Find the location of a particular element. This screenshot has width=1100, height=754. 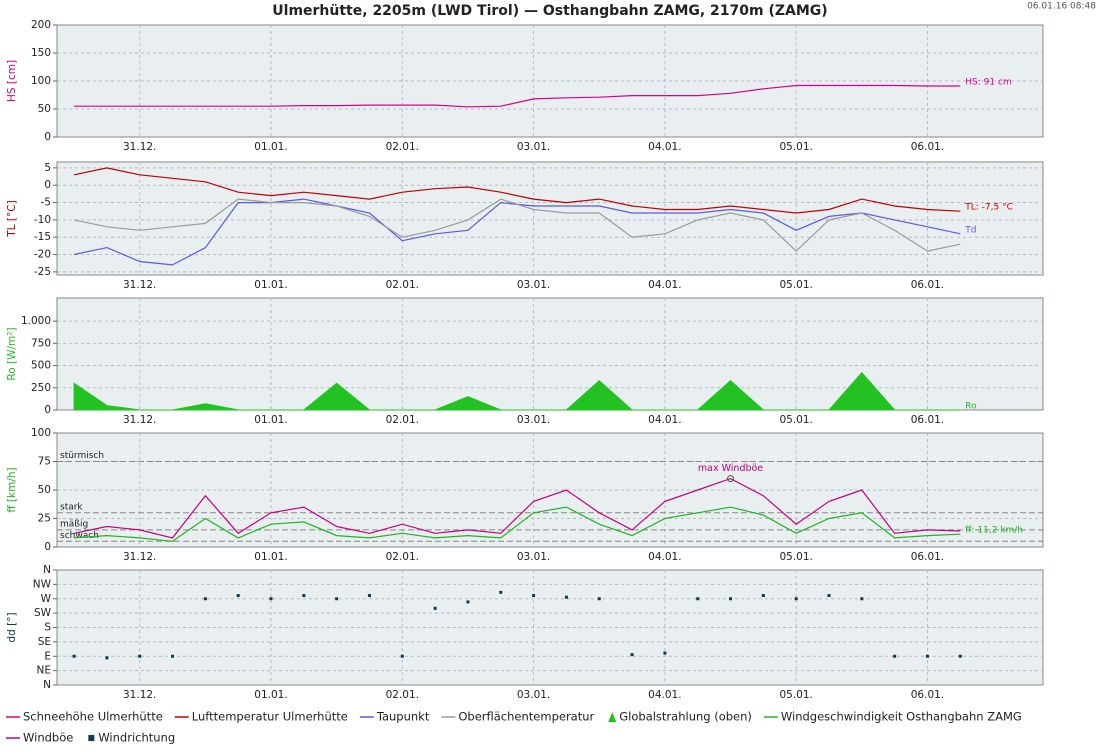

legend-label: Taupunkt is located at coordinates (403, 717).